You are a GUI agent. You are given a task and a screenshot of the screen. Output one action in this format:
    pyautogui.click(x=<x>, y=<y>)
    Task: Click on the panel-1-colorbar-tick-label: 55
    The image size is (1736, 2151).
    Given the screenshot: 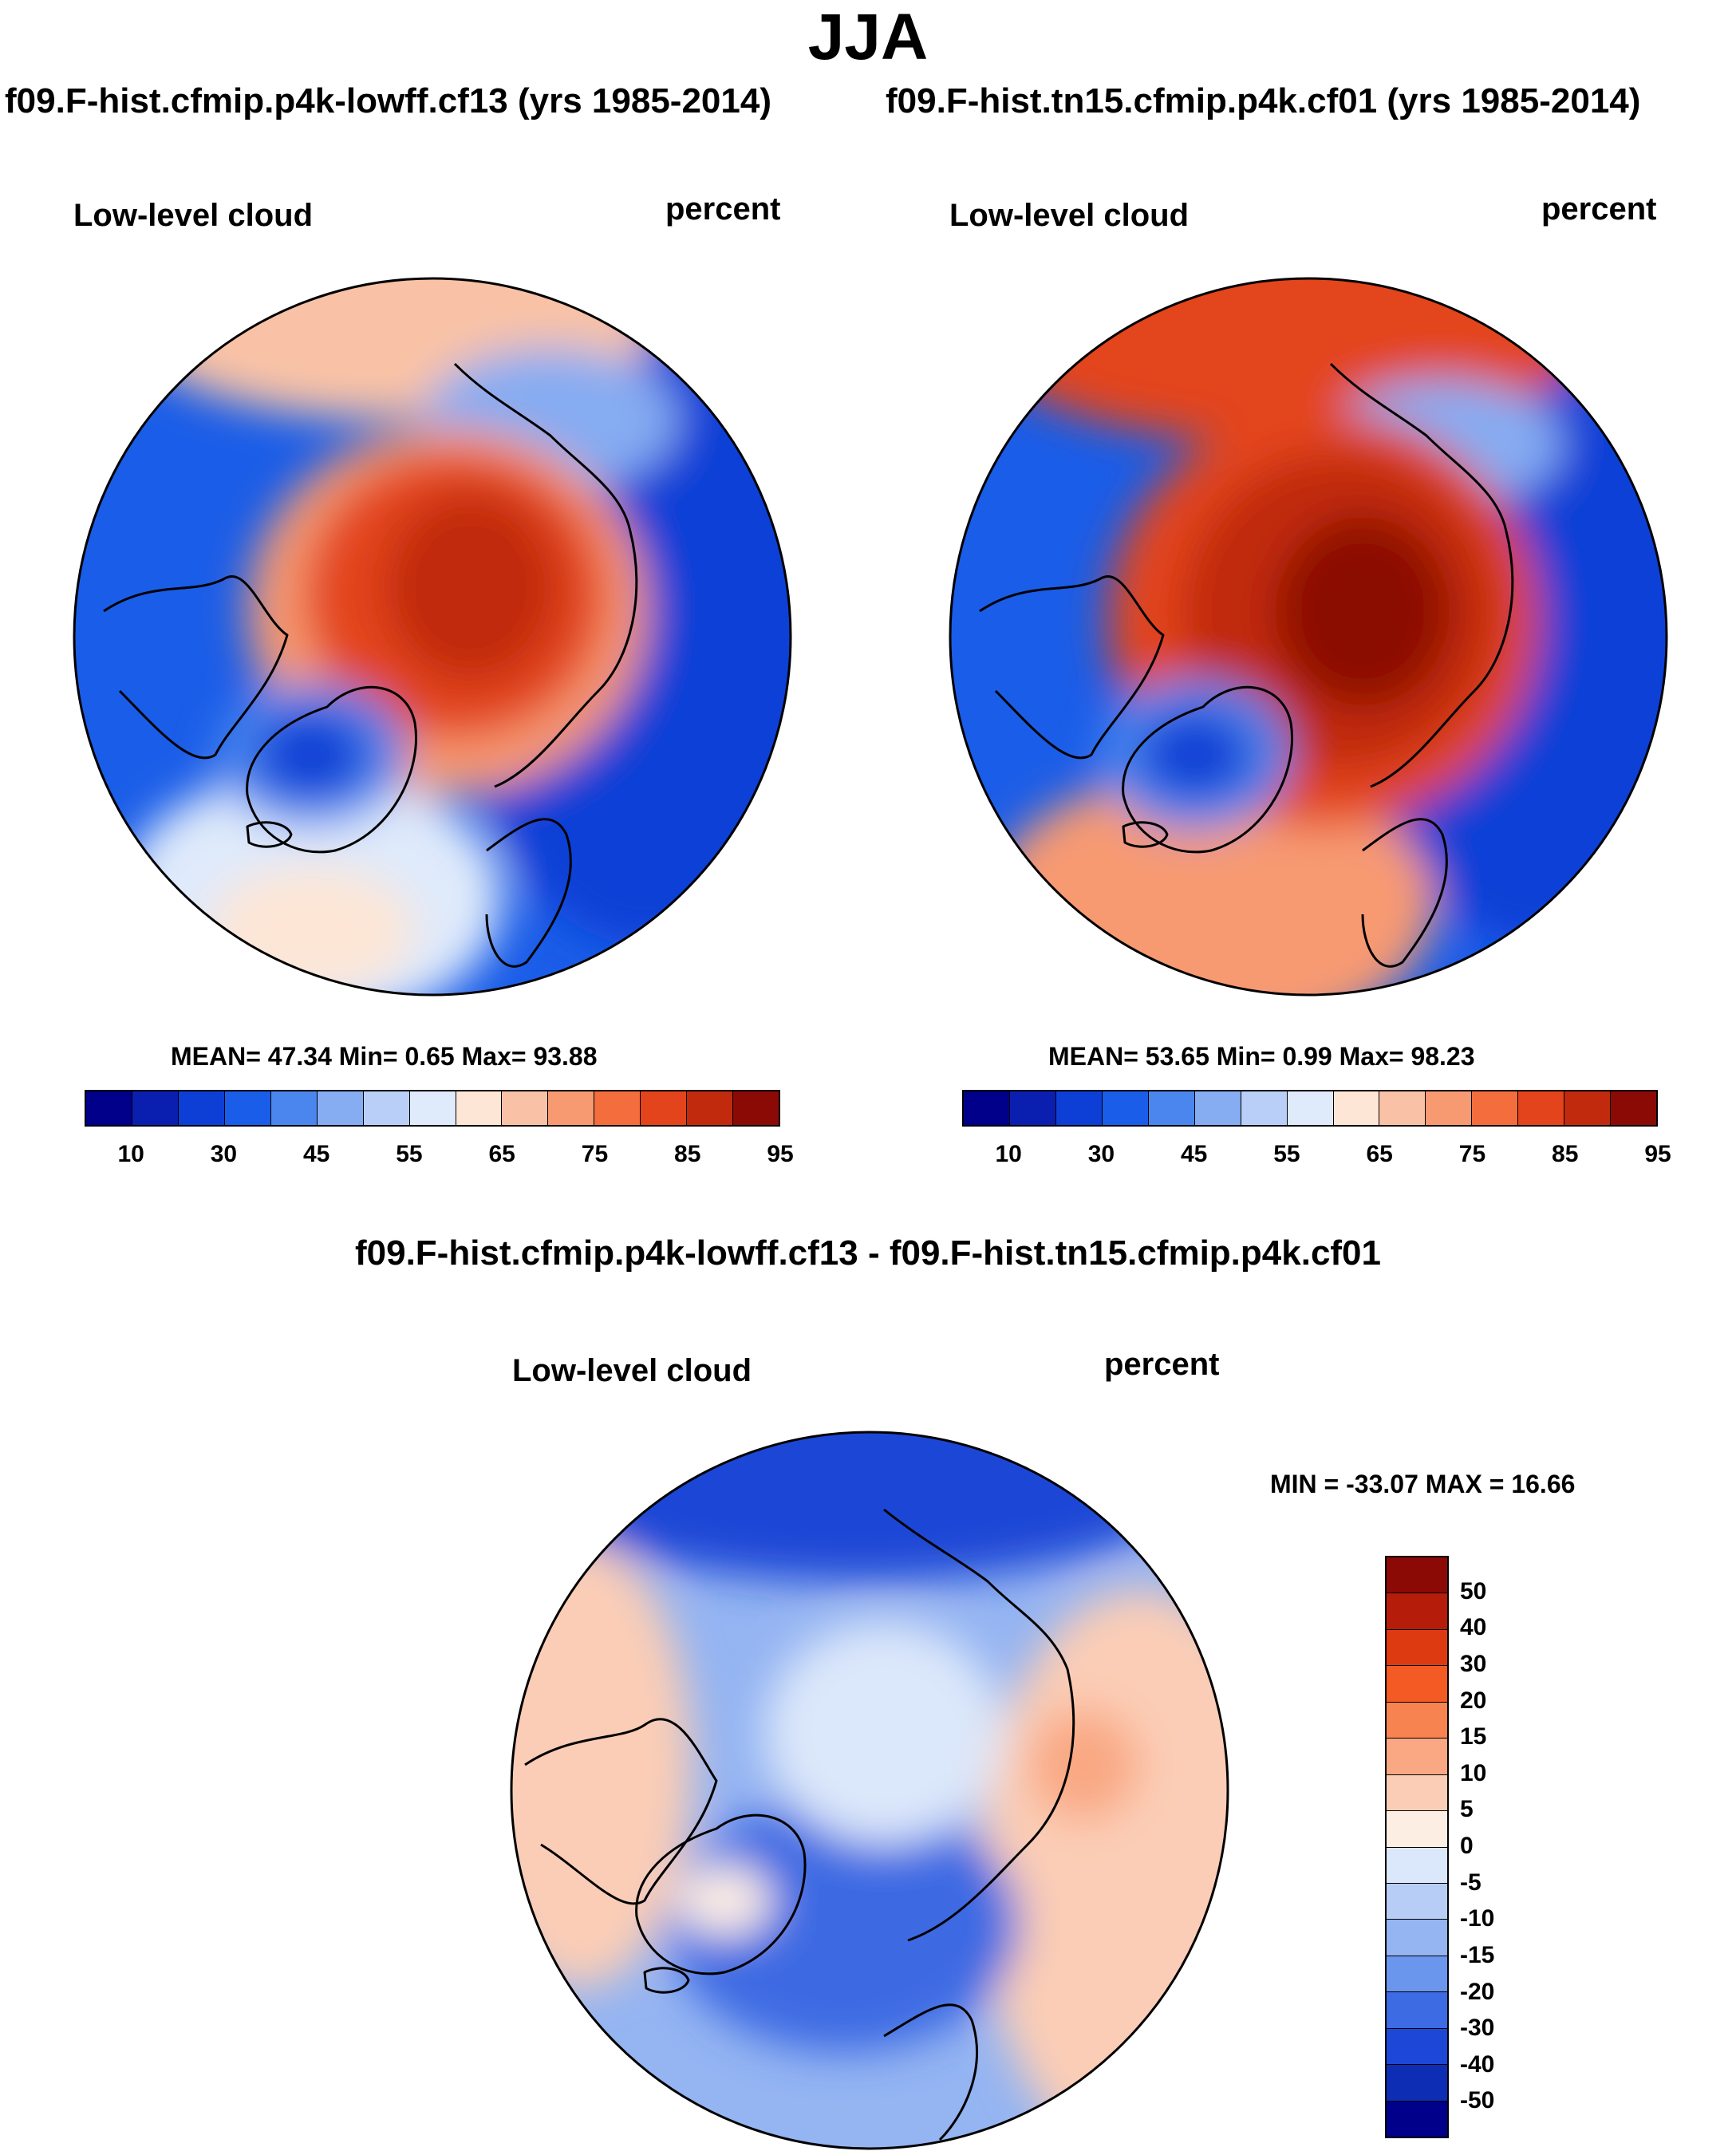 What is the action you would take?
    pyautogui.click(x=409, y=1154)
    